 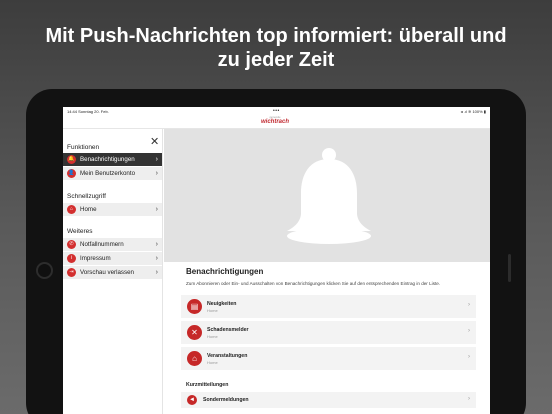 I want to click on sidebar-item-label: Mein Benutzerkonto, so click(x=108, y=173).